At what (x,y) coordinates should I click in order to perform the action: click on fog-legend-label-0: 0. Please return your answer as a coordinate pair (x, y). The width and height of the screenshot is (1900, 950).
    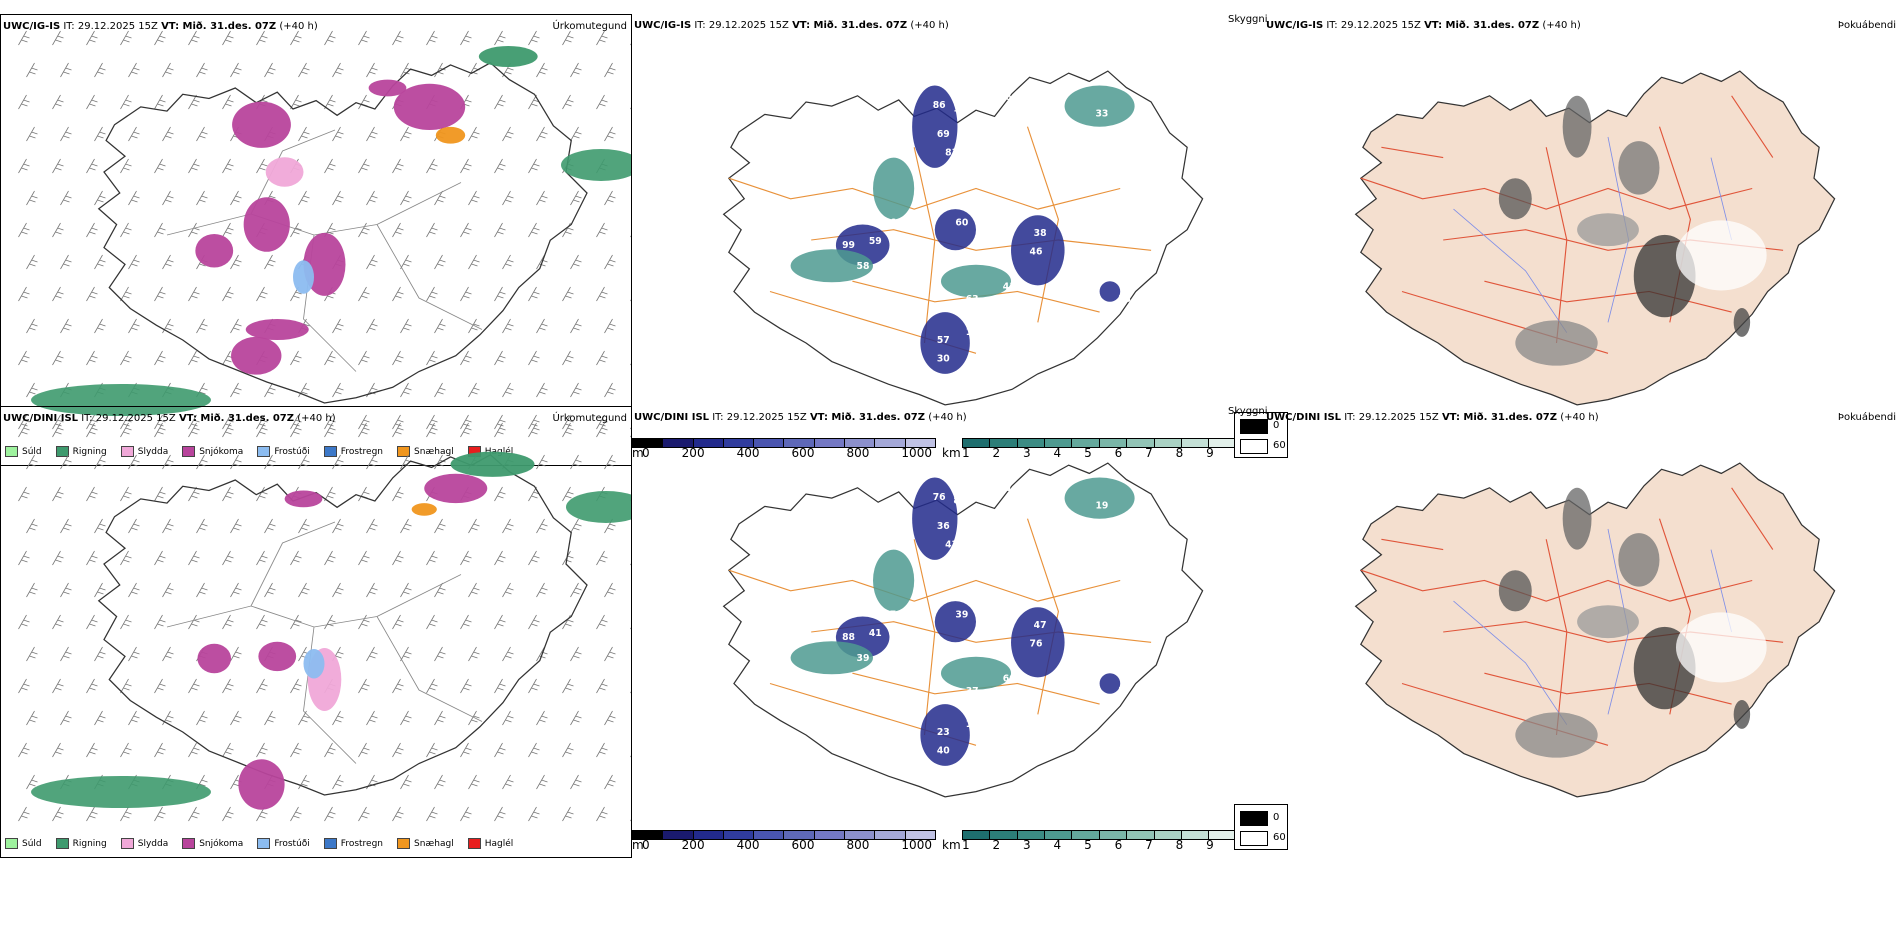
    Looking at the image, I should click on (1276, 817).